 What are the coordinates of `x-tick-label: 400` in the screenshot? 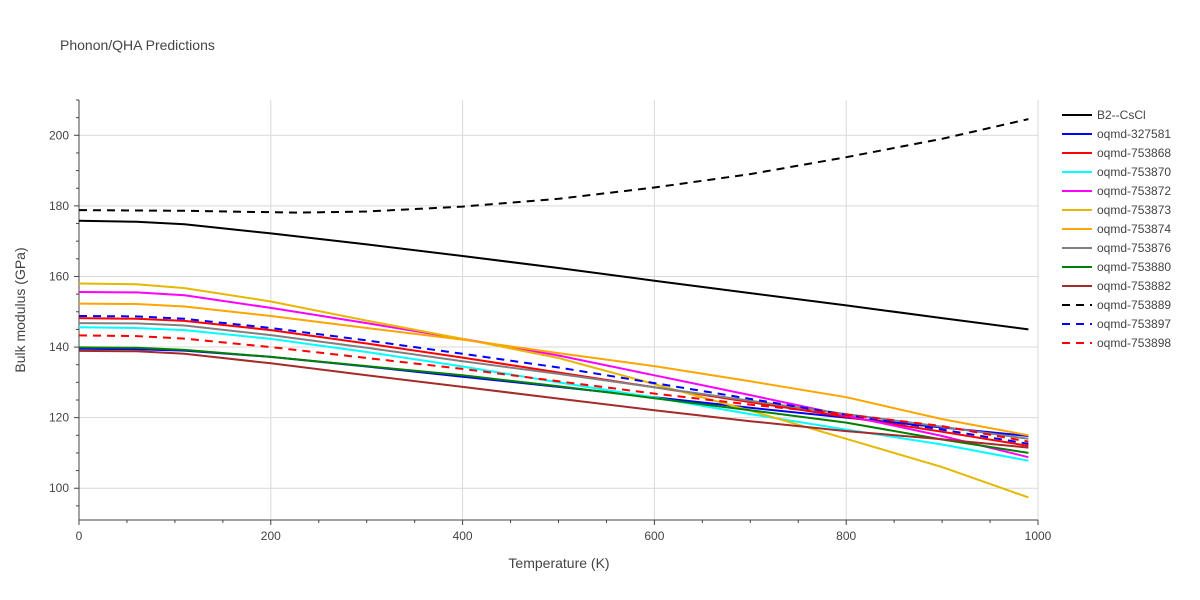 It's located at (463, 536).